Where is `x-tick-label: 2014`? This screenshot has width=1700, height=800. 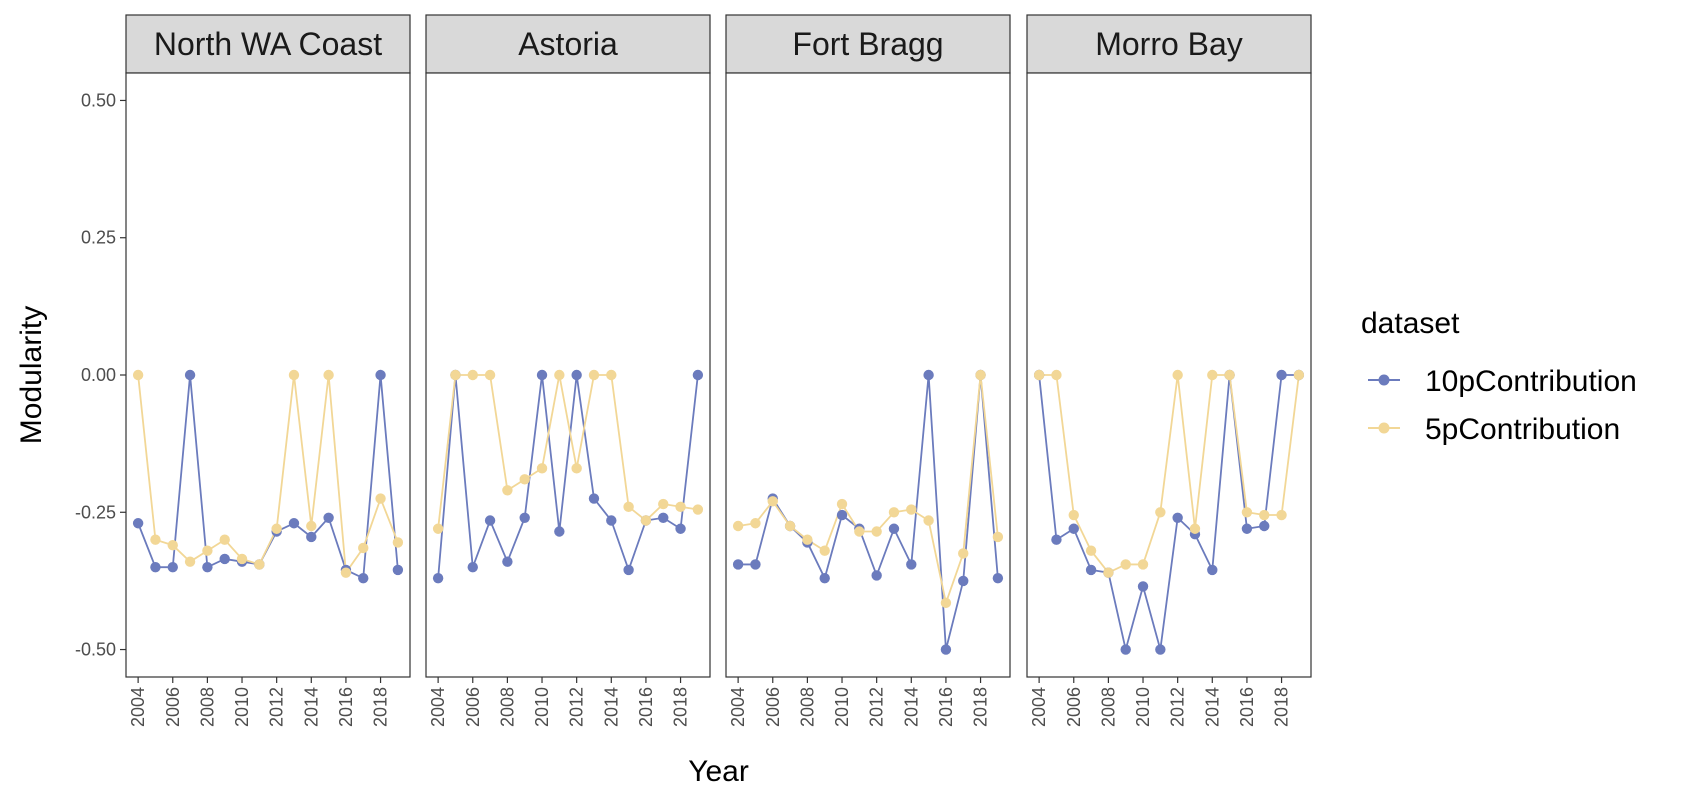
x-tick-label: 2014 is located at coordinates (311, 707).